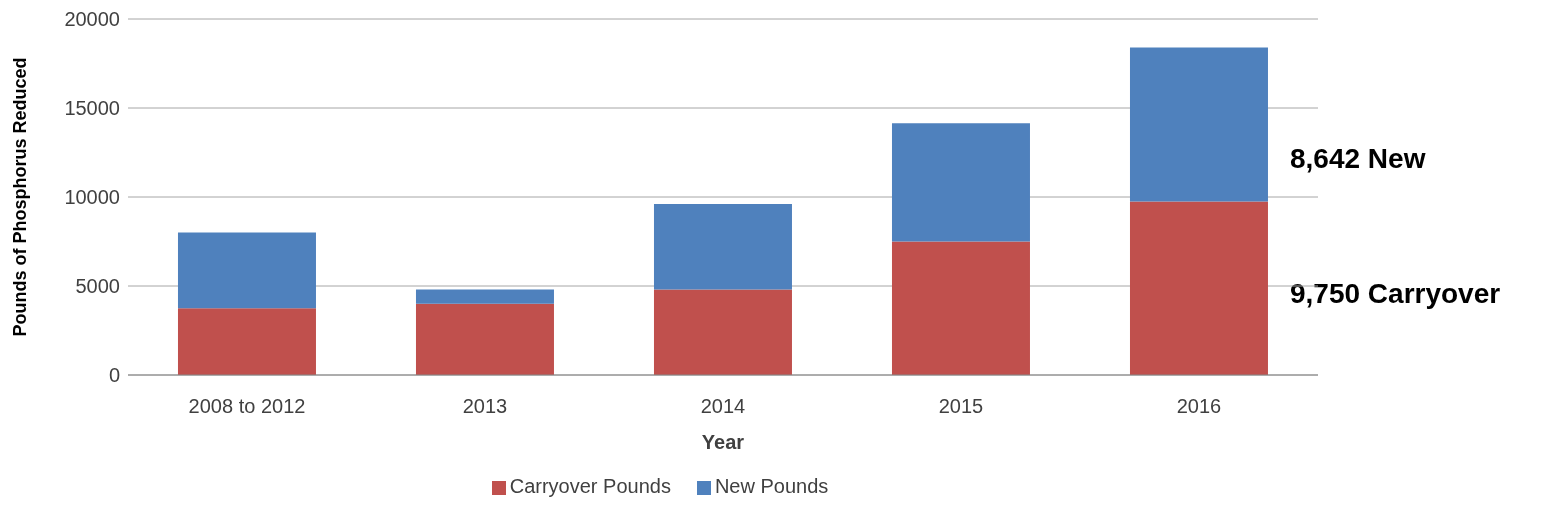  What do you see at coordinates (247, 406) in the screenshot?
I see `x-tick-label: 2008 to 2012` at bounding box center [247, 406].